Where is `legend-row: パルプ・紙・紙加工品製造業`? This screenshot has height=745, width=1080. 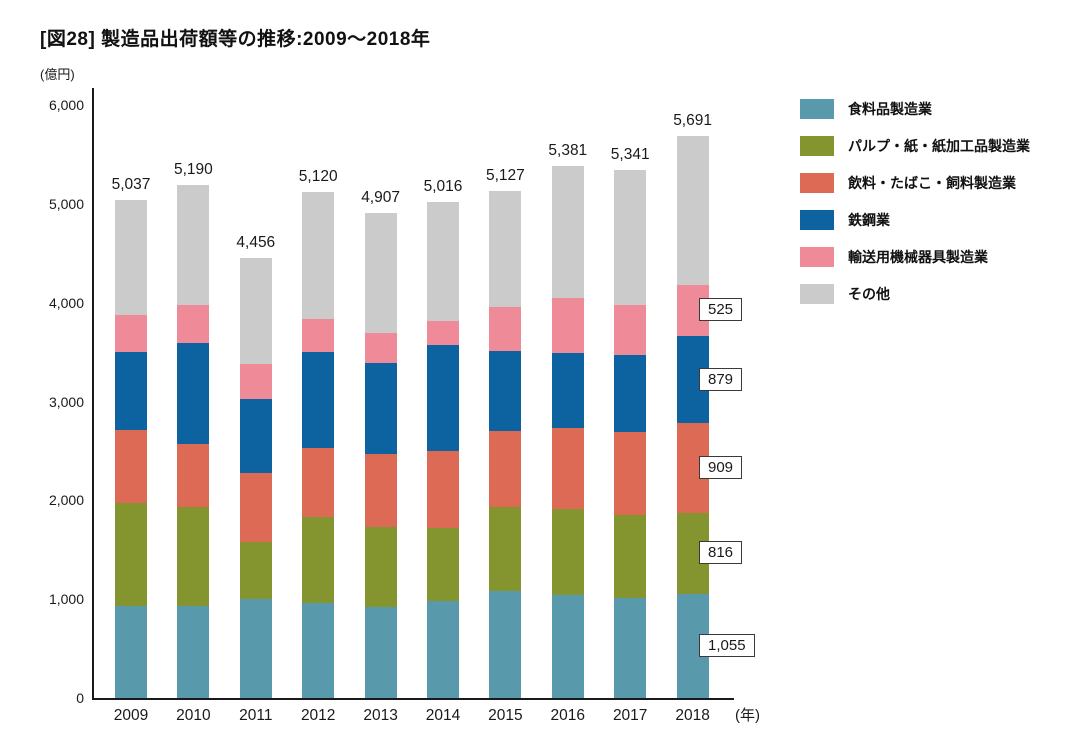 legend-row: パルプ・紙・紙加工品製造業 is located at coordinates (915, 146).